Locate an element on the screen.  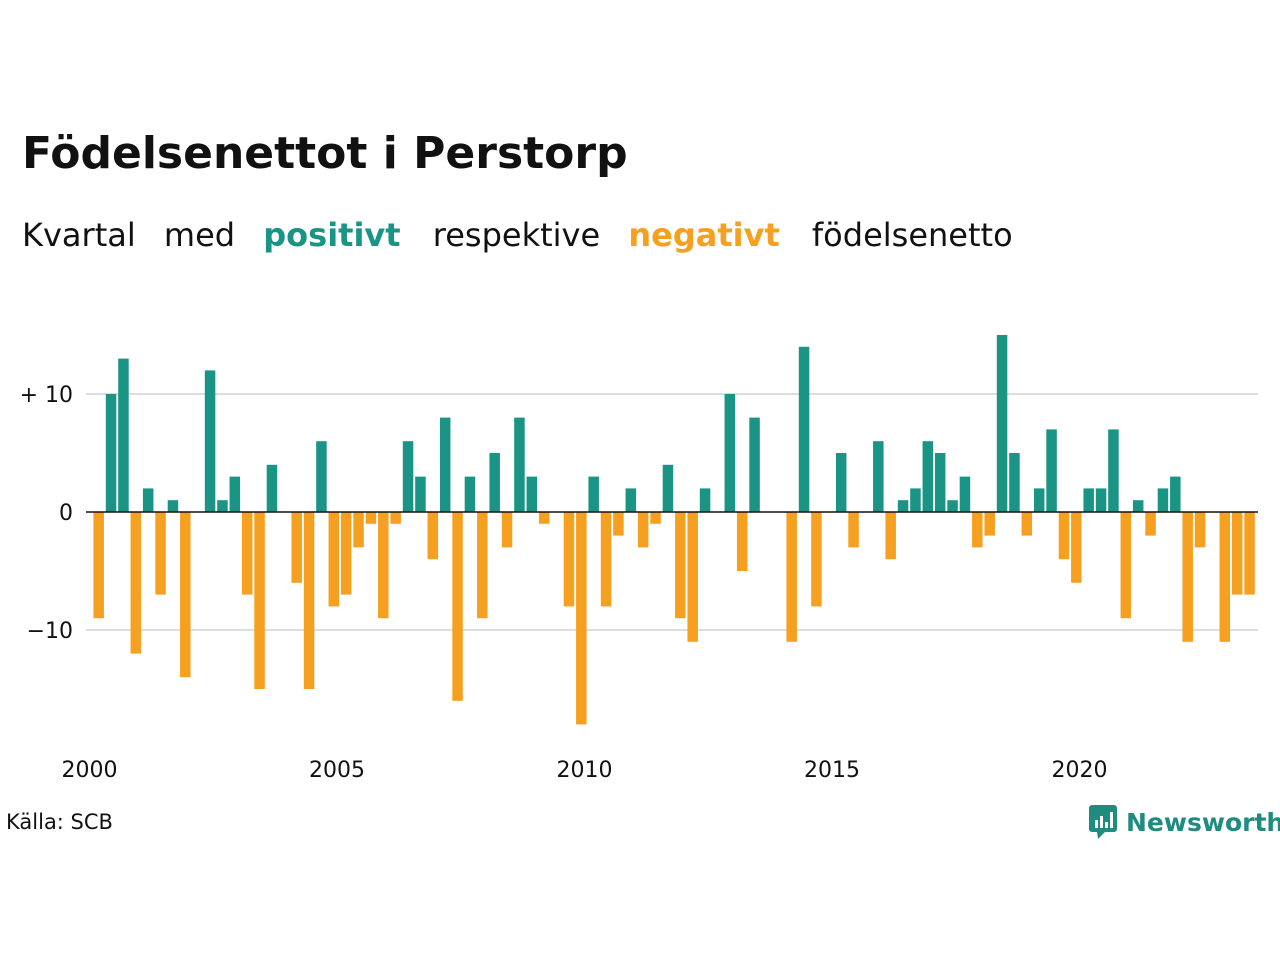
subtitle-part-birth-net: födelsenetto is located at coordinates (912, 235).